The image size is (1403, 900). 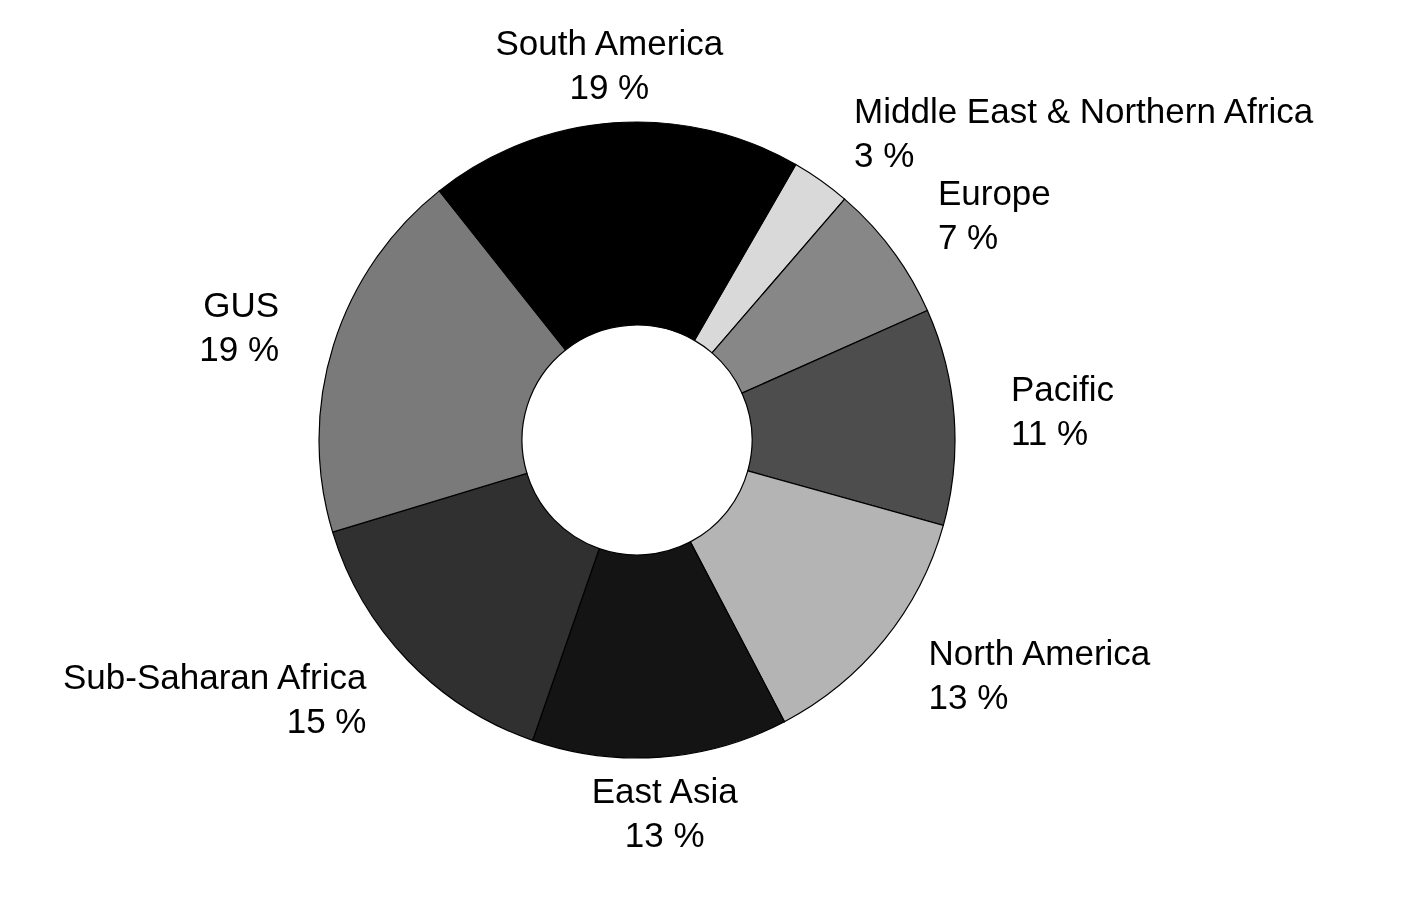 What do you see at coordinates (609, 43) in the screenshot?
I see `slice-label: South America` at bounding box center [609, 43].